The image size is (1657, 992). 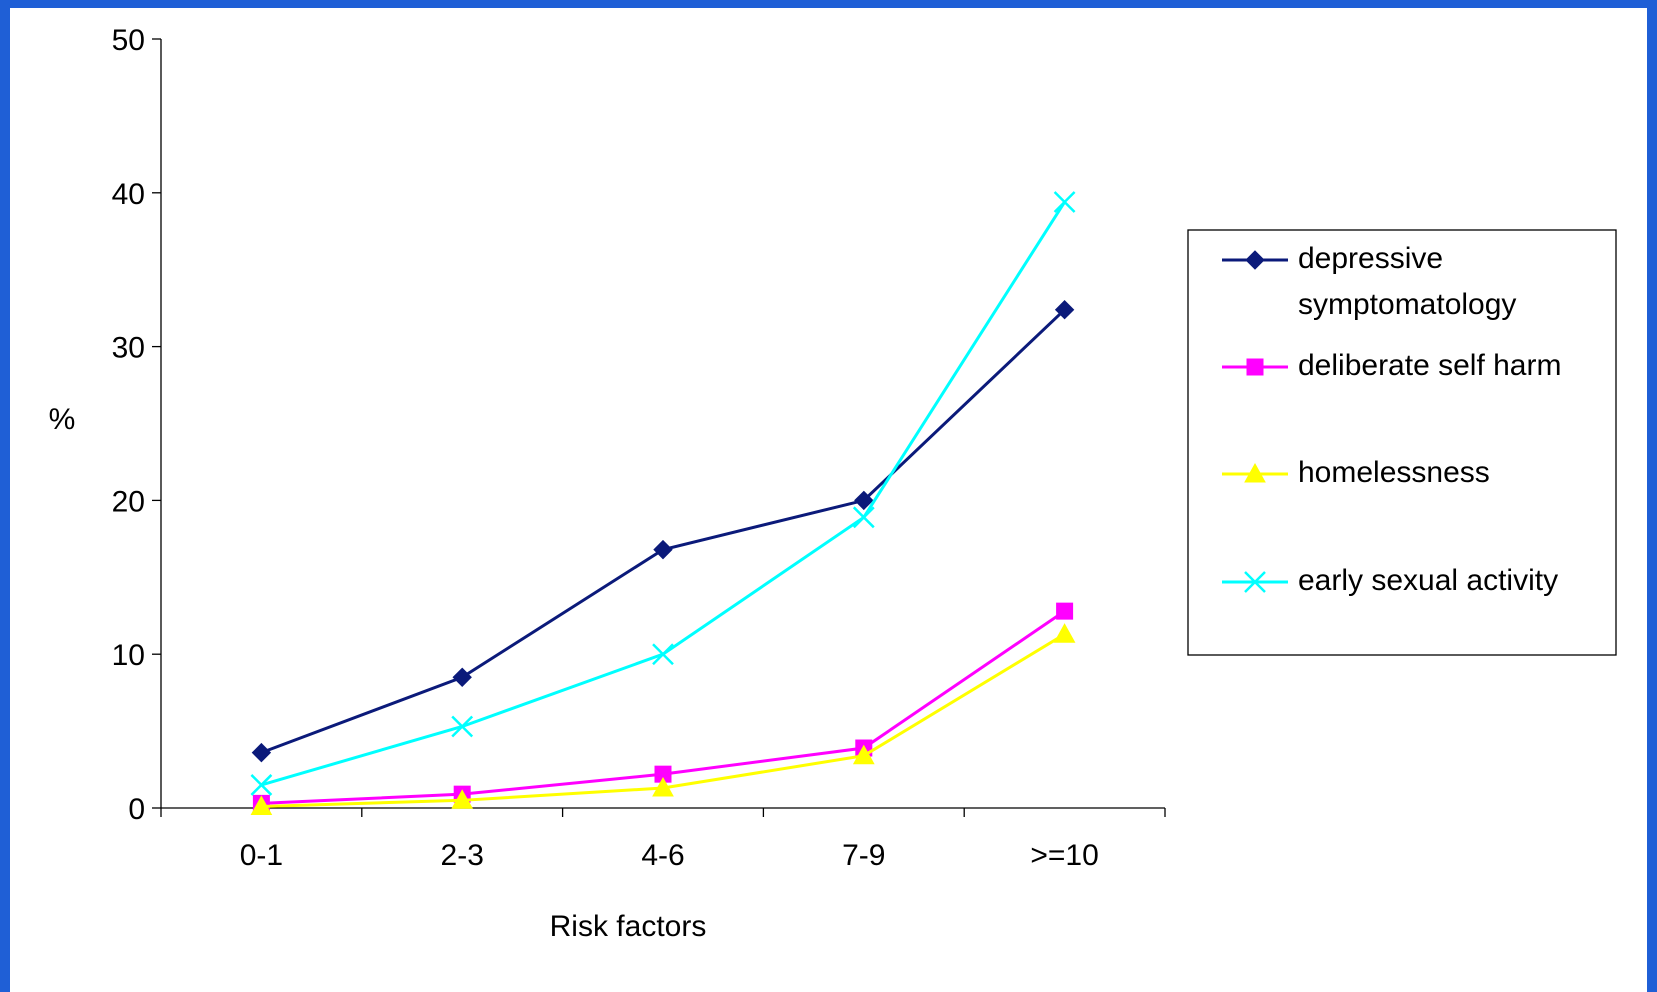 I want to click on y-axis-label: %, so click(x=62, y=419).